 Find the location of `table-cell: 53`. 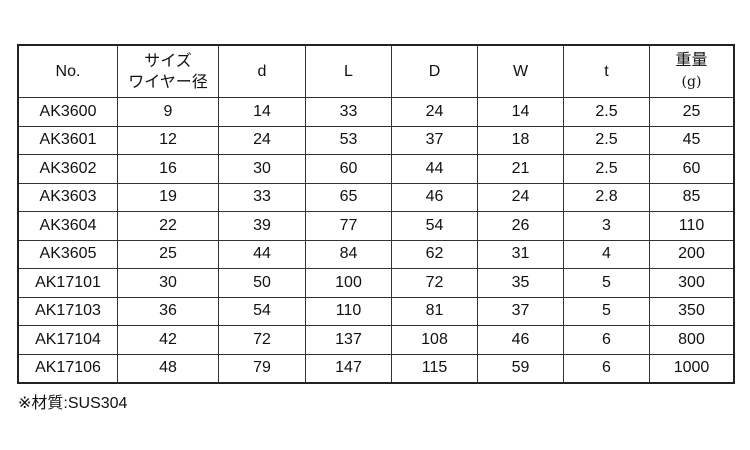

table-cell: 53 is located at coordinates (348, 140).